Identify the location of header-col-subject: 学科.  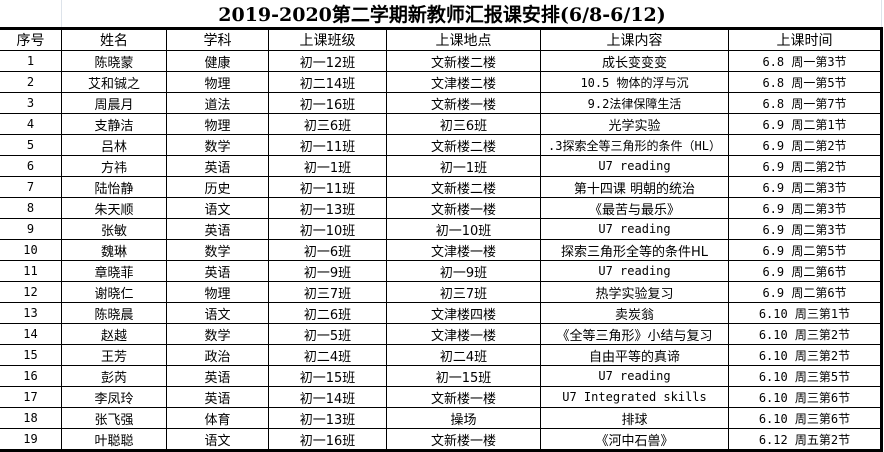
(217, 39).